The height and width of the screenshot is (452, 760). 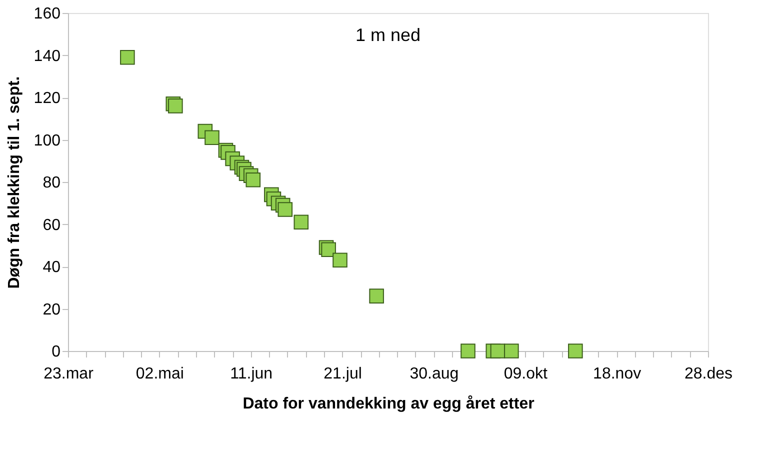 I want to click on y-tick-label: 100, so click(x=47, y=141).